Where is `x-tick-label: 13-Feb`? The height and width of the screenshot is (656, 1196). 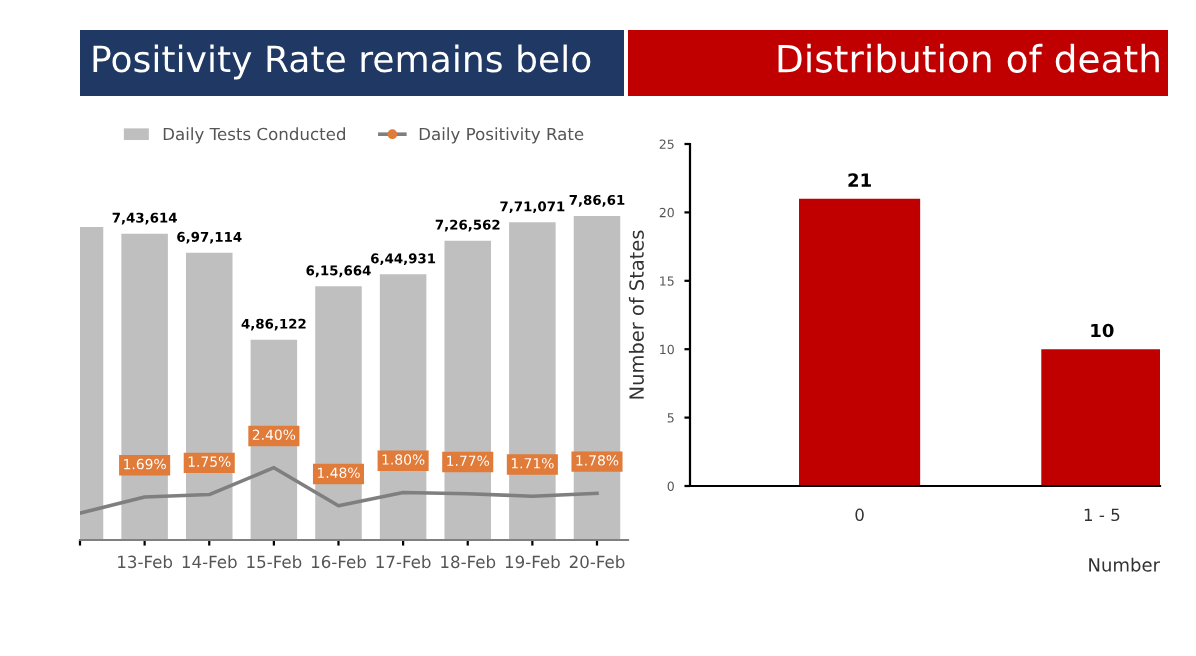 x-tick-label: 13-Feb is located at coordinates (145, 562).